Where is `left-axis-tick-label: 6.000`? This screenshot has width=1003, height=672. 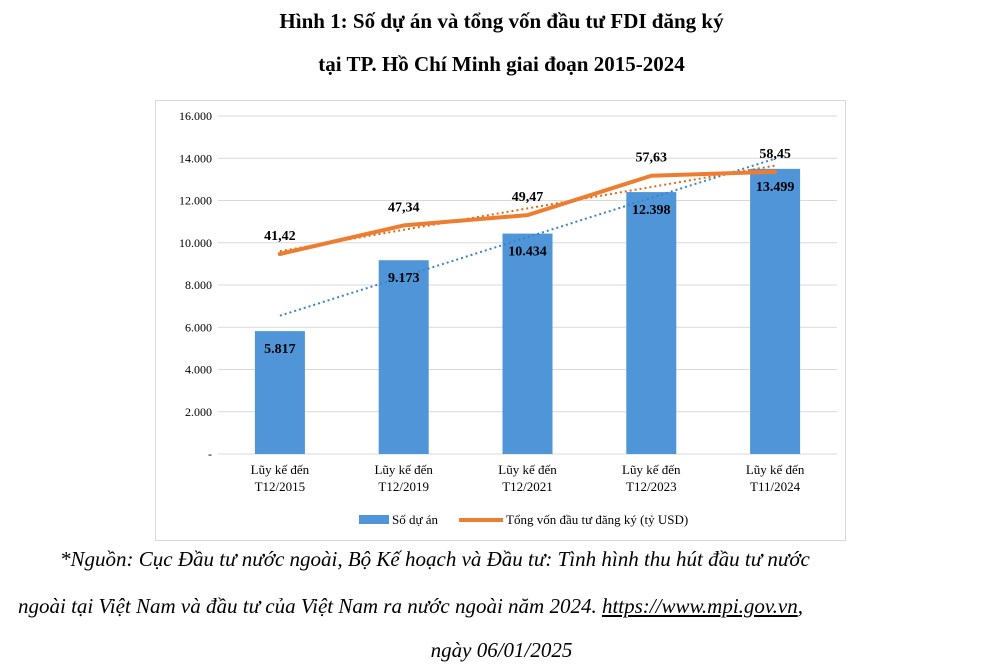 left-axis-tick-label: 6.000 is located at coordinates (198, 327).